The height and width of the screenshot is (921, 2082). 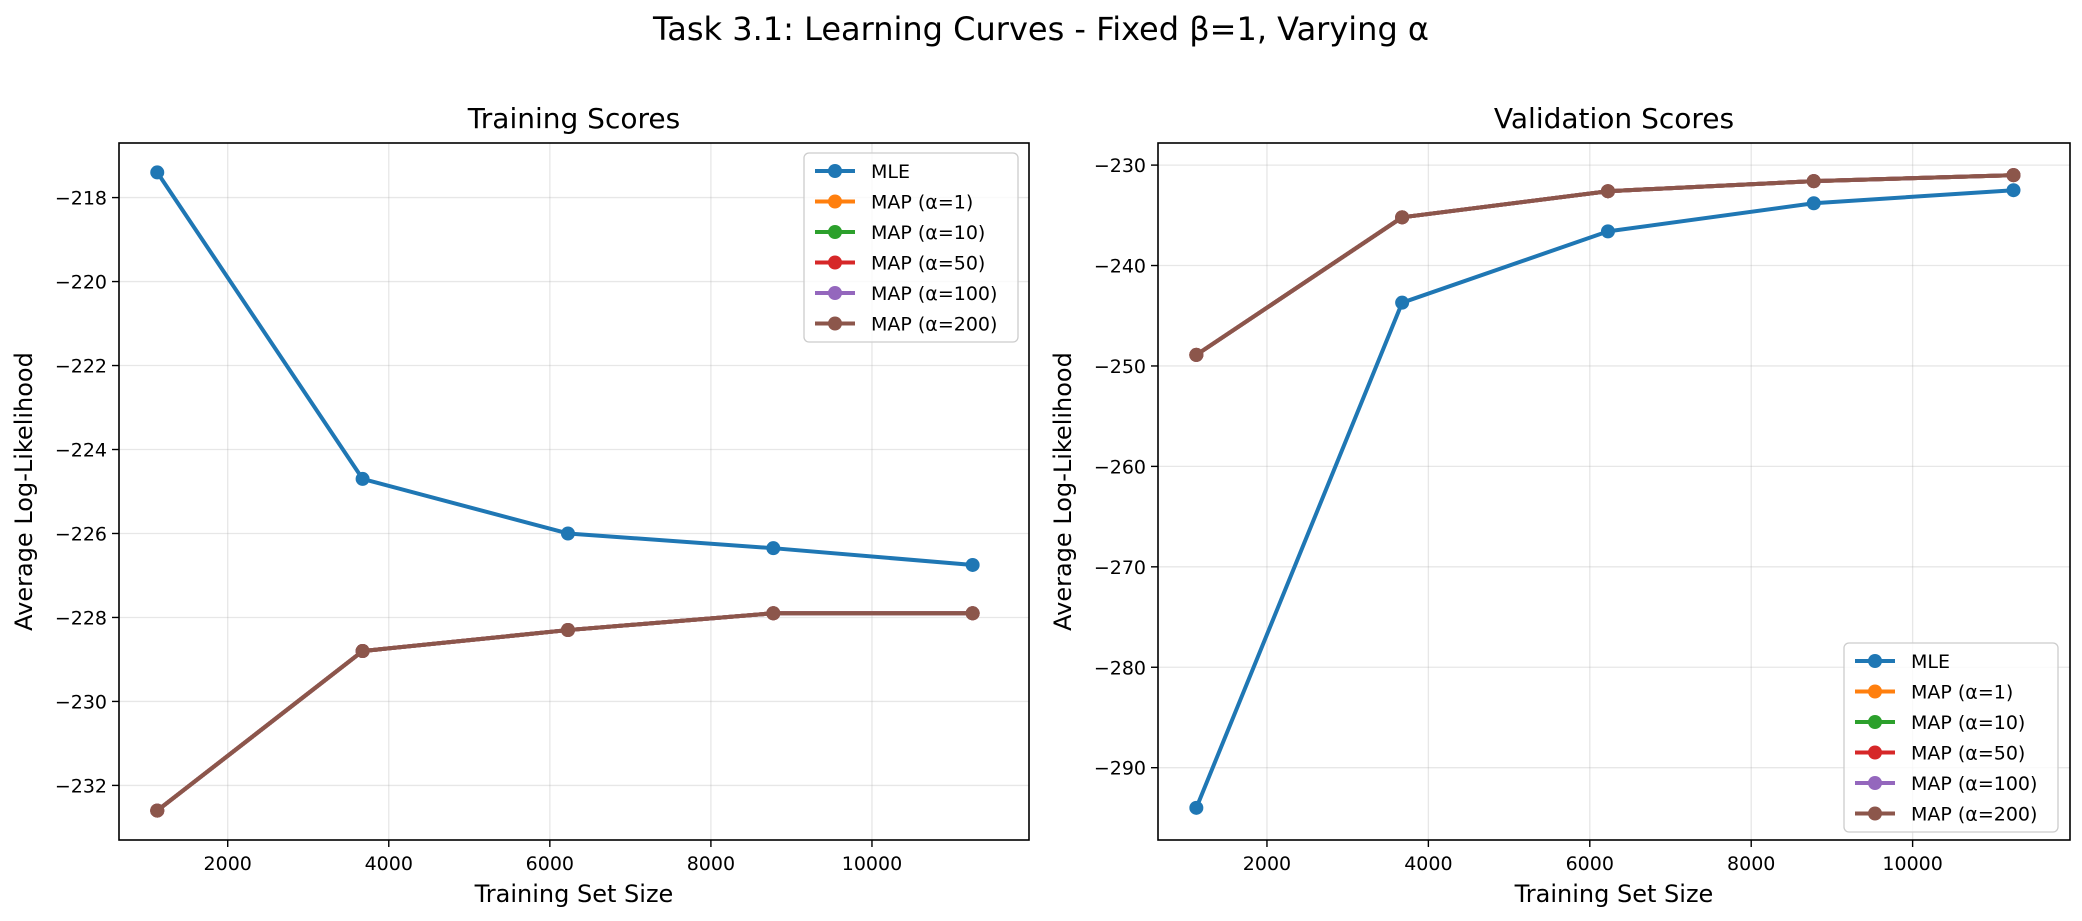 I want to click on y-tick-label: −232, so click(x=81, y=786).